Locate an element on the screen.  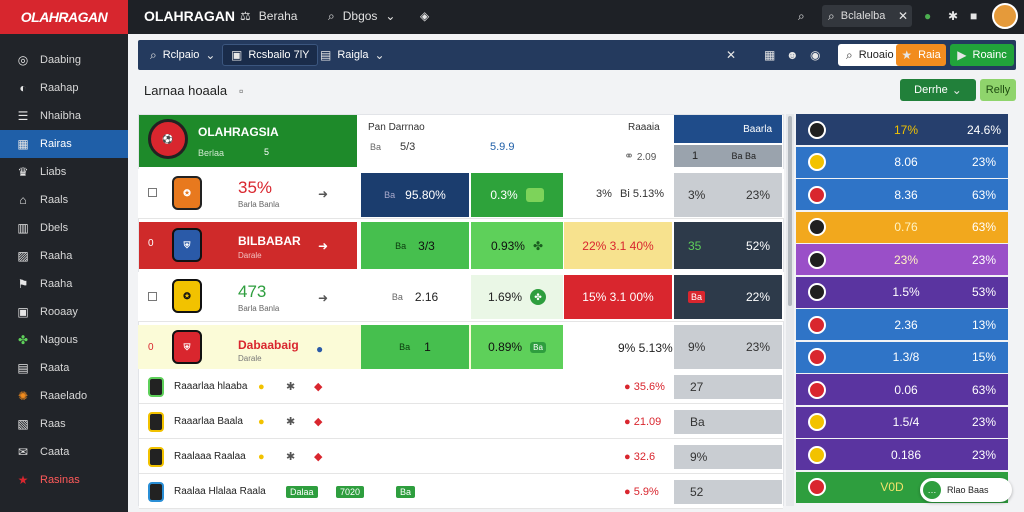
scrollbar is located at coordinates (790, 310).